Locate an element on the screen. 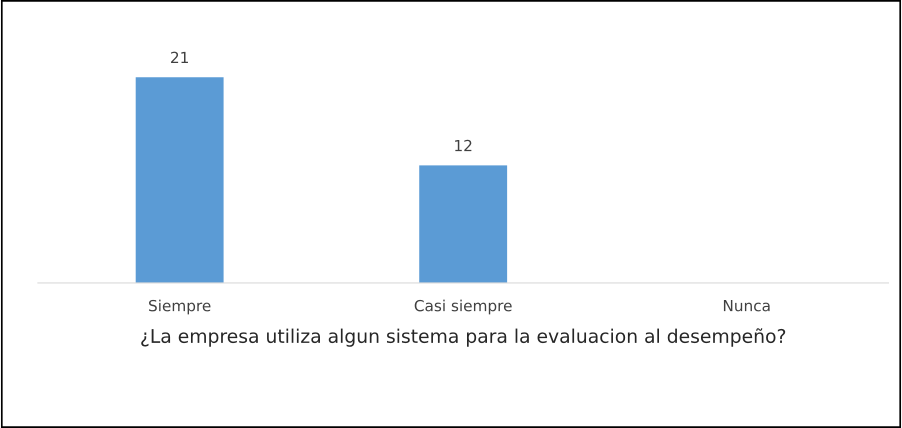 The width and height of the screenshot is (902, 428). x-axis-title: ¿La empresa utiliza algun sistema para la evaluacion al desempeño? is located at coordinates (463, 337).